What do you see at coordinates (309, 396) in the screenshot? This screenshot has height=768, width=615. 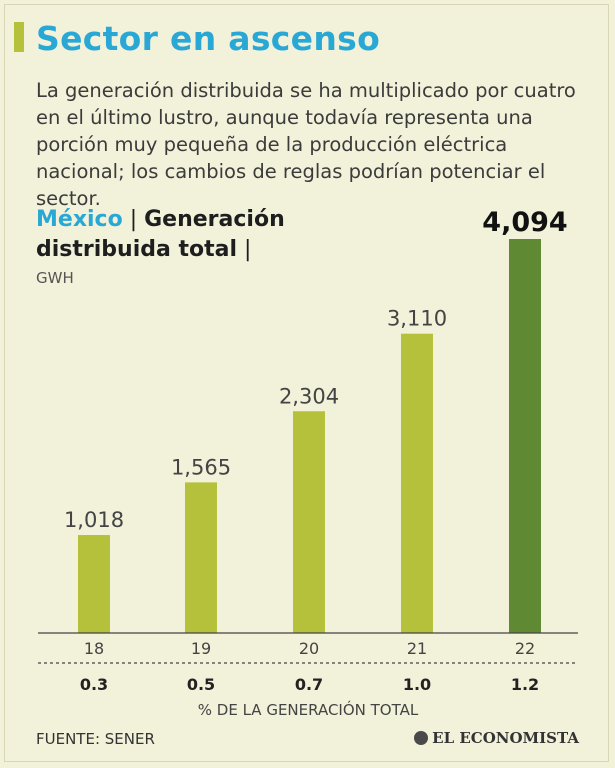 I see `data-label: 2,304` at bounding box center [309, 396].